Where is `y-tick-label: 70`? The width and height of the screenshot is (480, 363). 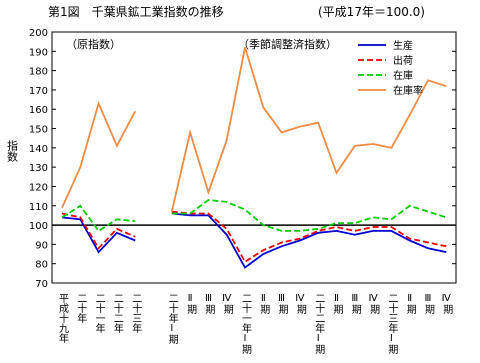 y-tick-label: 70 is located at coordinates (41, 284).